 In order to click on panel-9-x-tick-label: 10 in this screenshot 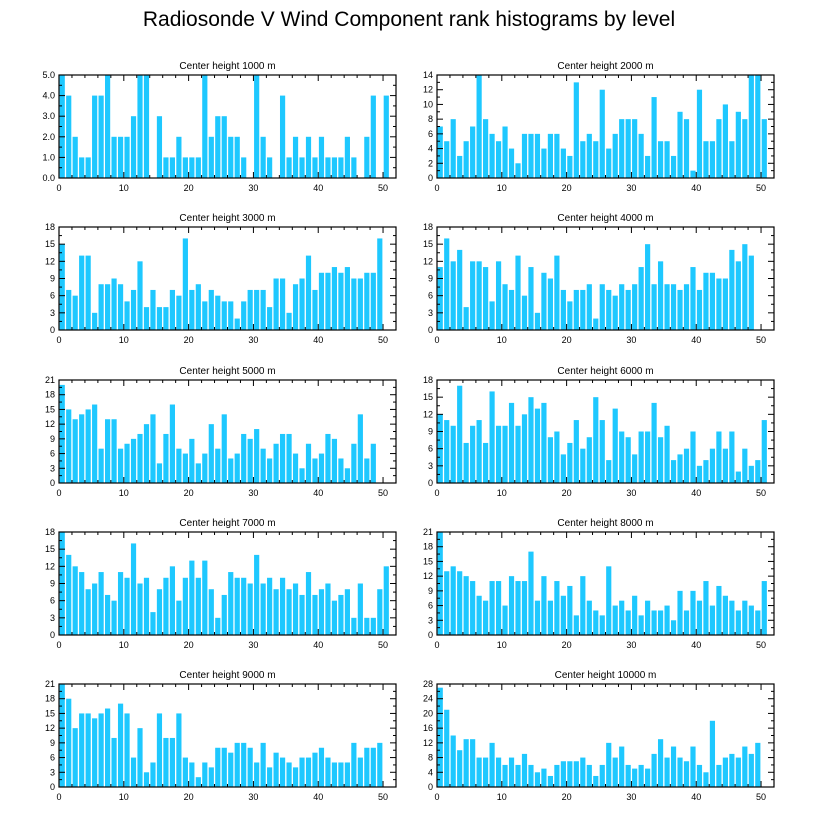, I will do `click(124, 797)`.